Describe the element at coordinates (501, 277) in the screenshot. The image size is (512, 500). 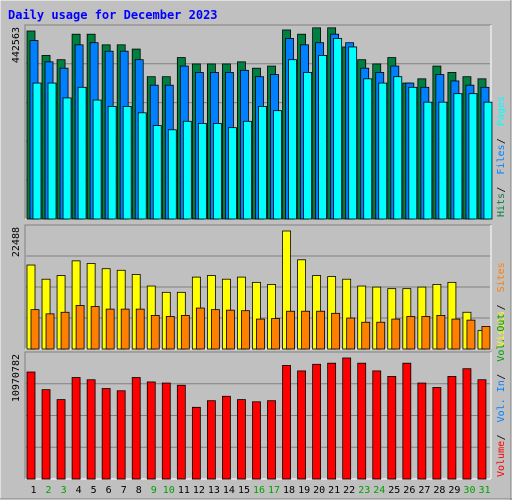
I see `legend-item-sites: Sites` at that location.